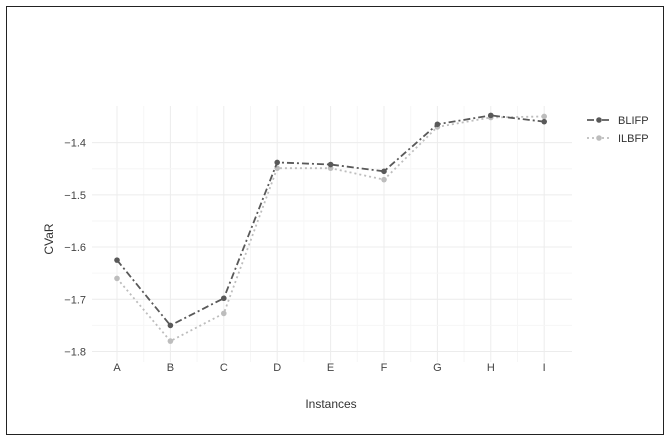 The width and height of the screenshot is (670, 441). I want to click on x-axis-label: Instances, so click(330, 404).